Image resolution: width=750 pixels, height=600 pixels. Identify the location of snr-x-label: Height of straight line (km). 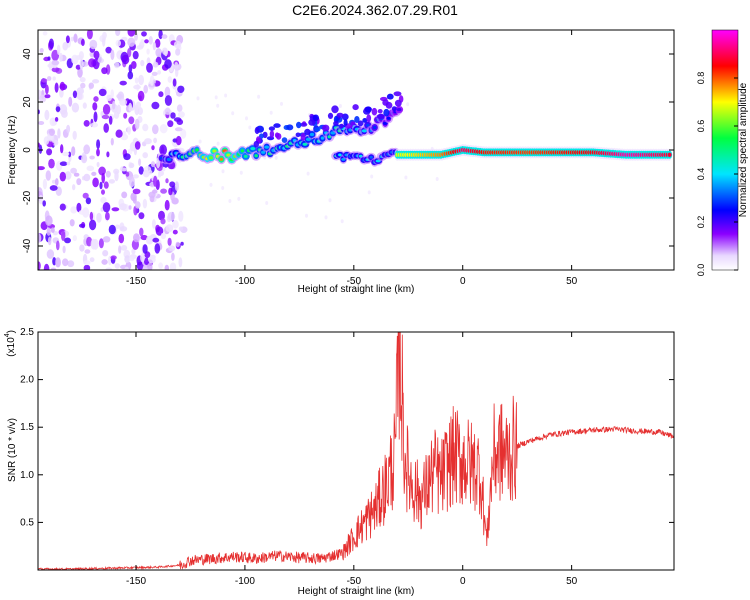
(356, 591).